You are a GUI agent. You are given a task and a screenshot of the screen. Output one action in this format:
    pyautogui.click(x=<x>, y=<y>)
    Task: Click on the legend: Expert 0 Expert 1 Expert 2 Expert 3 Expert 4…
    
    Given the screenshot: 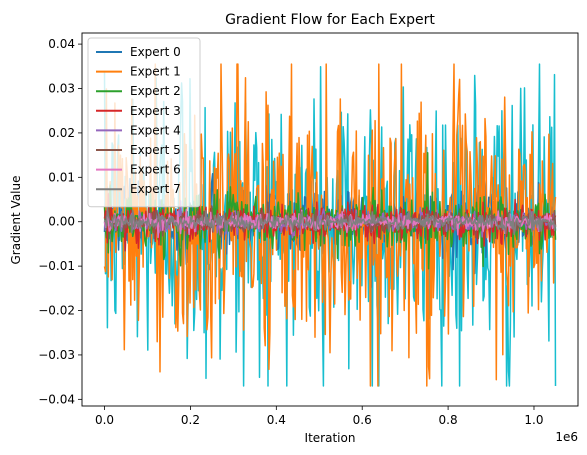 What is the action you would take?
    pyautogui.click(x=144, y=122)
    